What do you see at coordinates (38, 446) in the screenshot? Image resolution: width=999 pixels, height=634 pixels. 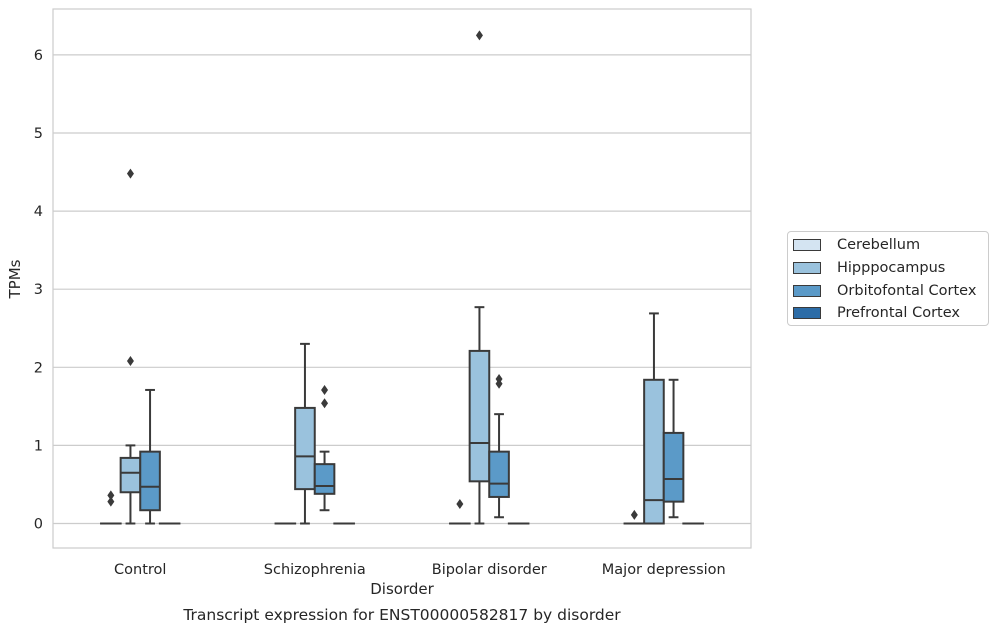 I see `y-tick-label-1: 1` at bounding box center [38, 446].